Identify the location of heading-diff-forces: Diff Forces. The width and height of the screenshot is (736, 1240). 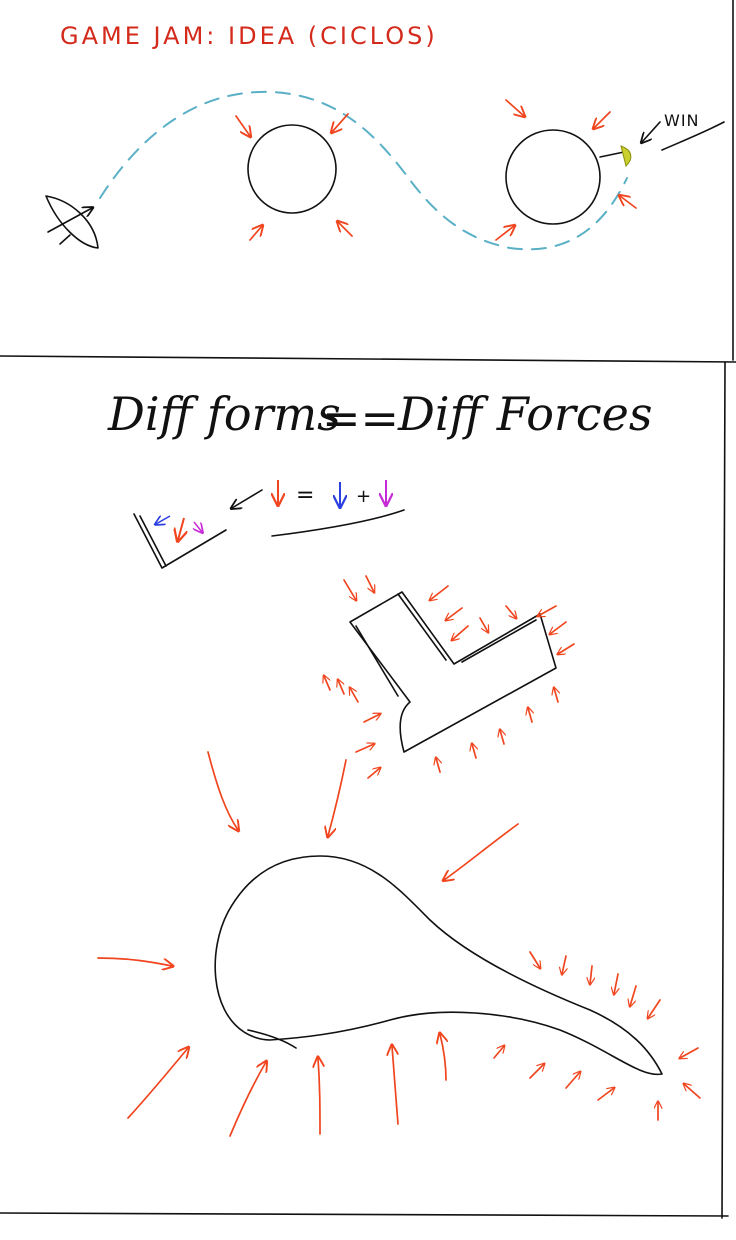
(524, 414).